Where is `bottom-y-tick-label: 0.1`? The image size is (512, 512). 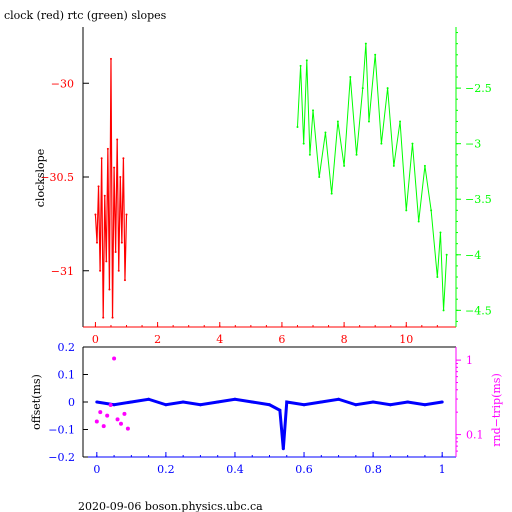 bottom-y-tick-label: 0.1 is located at coordinates (67, 375).